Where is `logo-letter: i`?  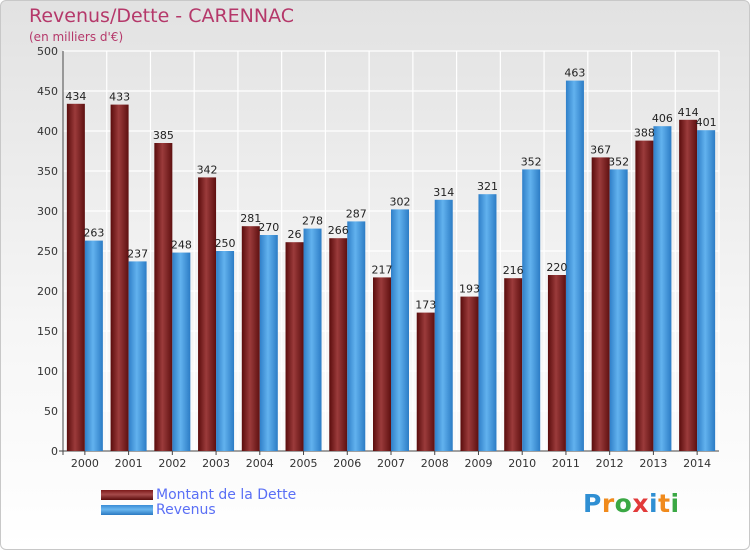 logo-letter: i is located at coordinates (675, 503).